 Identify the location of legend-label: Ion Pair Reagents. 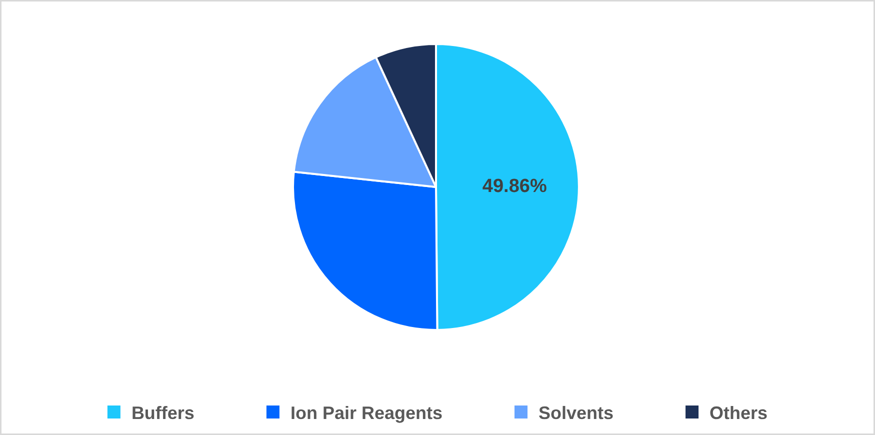
(366, 413).